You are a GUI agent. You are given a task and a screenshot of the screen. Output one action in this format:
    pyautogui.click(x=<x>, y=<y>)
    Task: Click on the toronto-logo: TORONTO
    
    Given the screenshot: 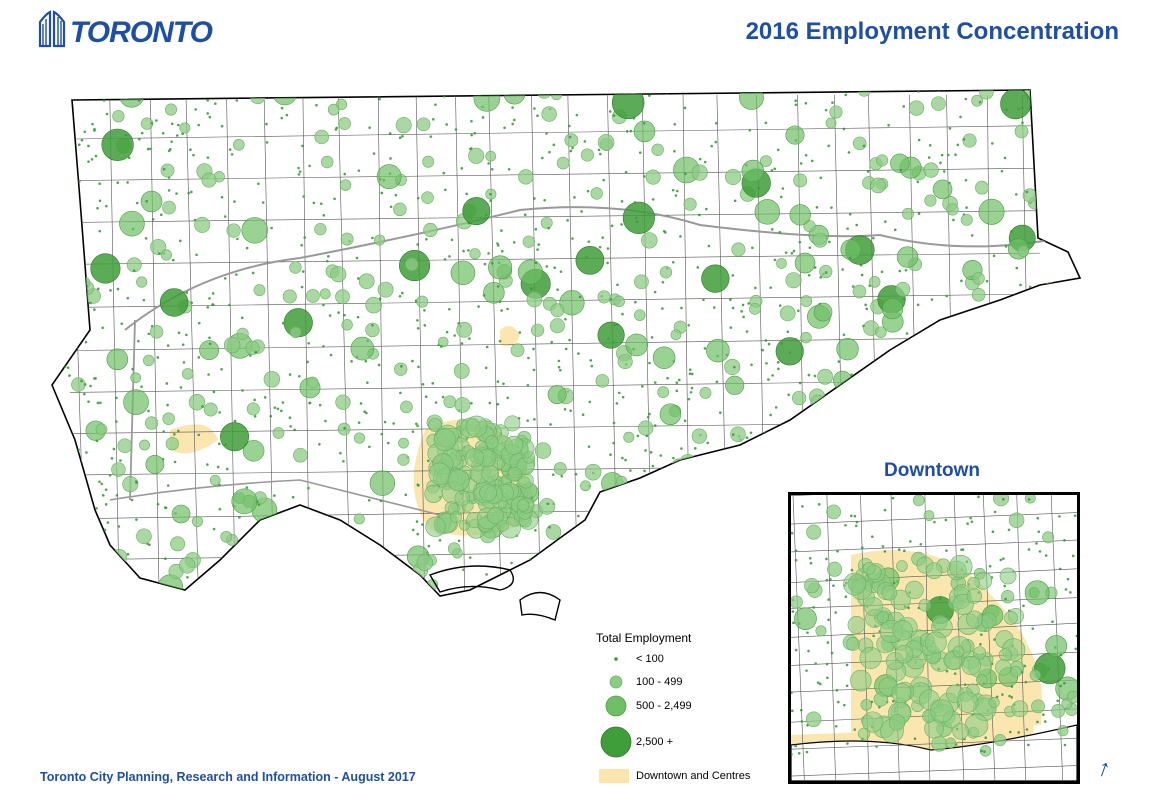 What is the action you would take?
    pyautogui.click(x=125, y=28)
    